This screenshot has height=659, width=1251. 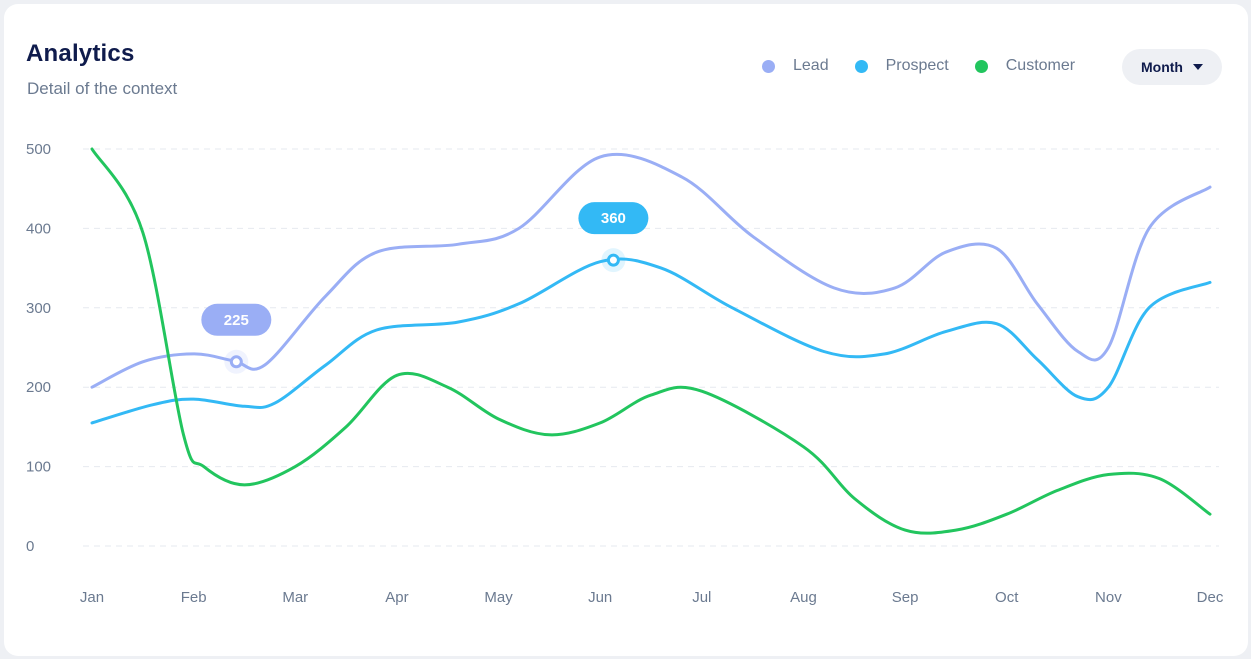 What do you see at coordinates (701, 597) in the screenshot?
I see `x-tick-label: Jul` at bounding box center [701, 597].